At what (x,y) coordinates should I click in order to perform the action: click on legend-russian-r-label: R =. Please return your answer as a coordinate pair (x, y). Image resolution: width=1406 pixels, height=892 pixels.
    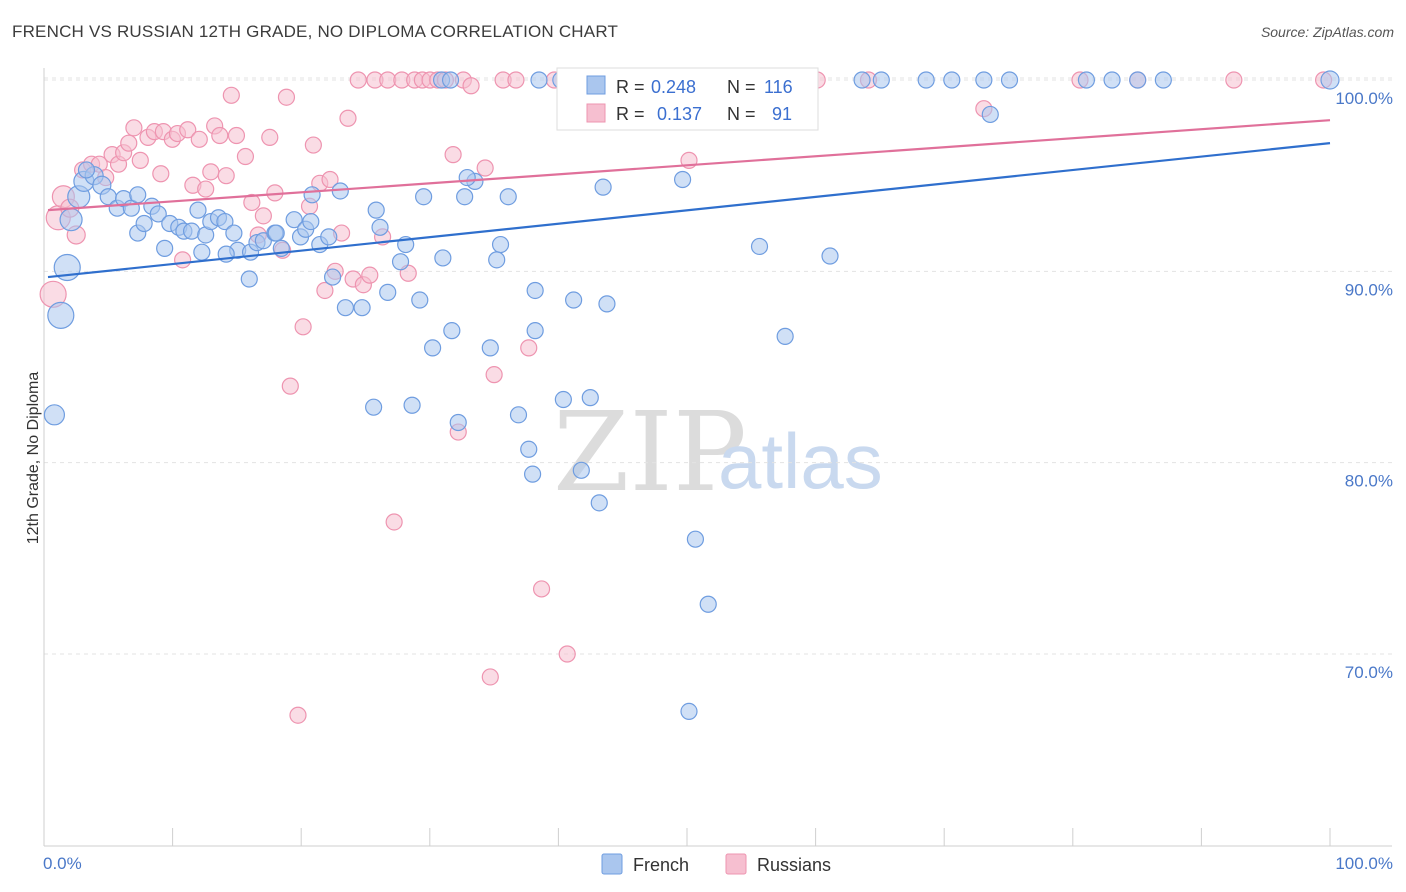
    Looking at the image, I should click on (630, 114).